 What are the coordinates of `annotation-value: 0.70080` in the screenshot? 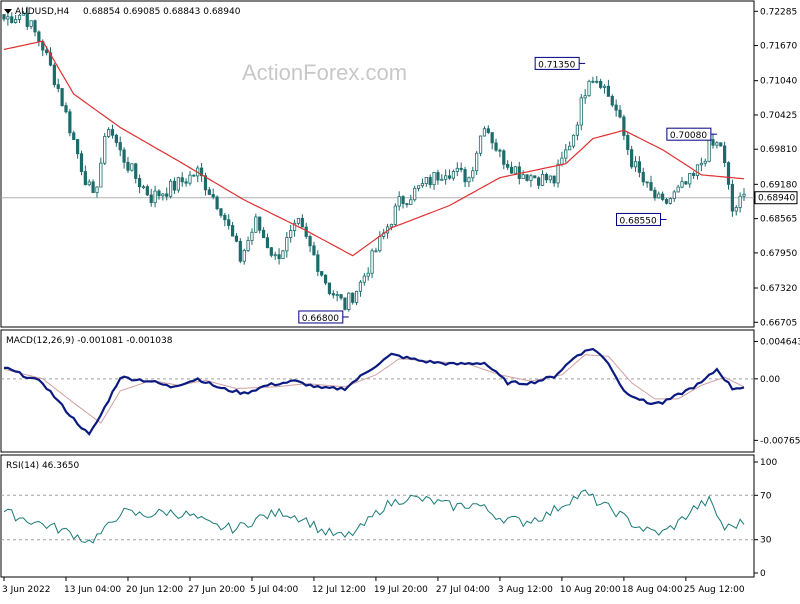 It's located at (688, 136).